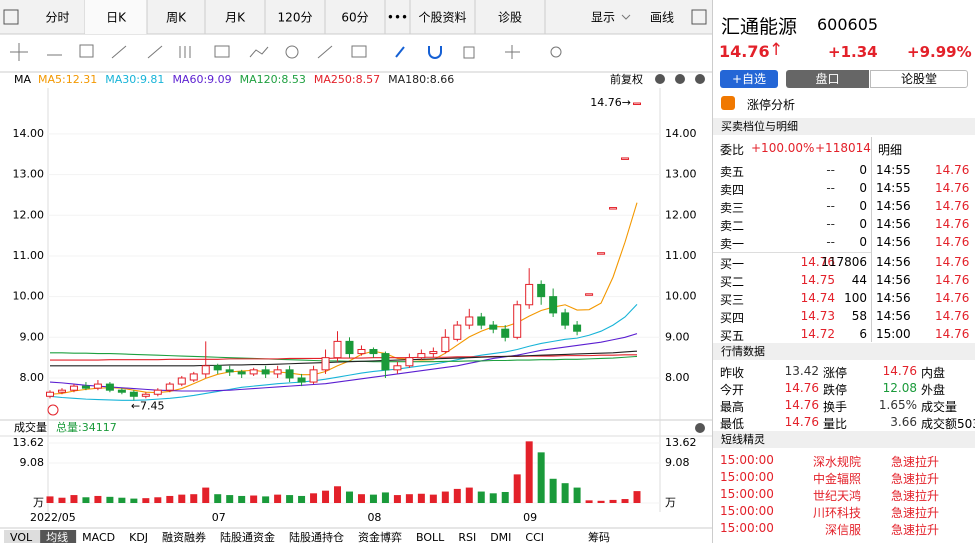  Describe the element at coordinates (148, 405) in the screenshot. I see `price-annotation: ←7.45` at that location.